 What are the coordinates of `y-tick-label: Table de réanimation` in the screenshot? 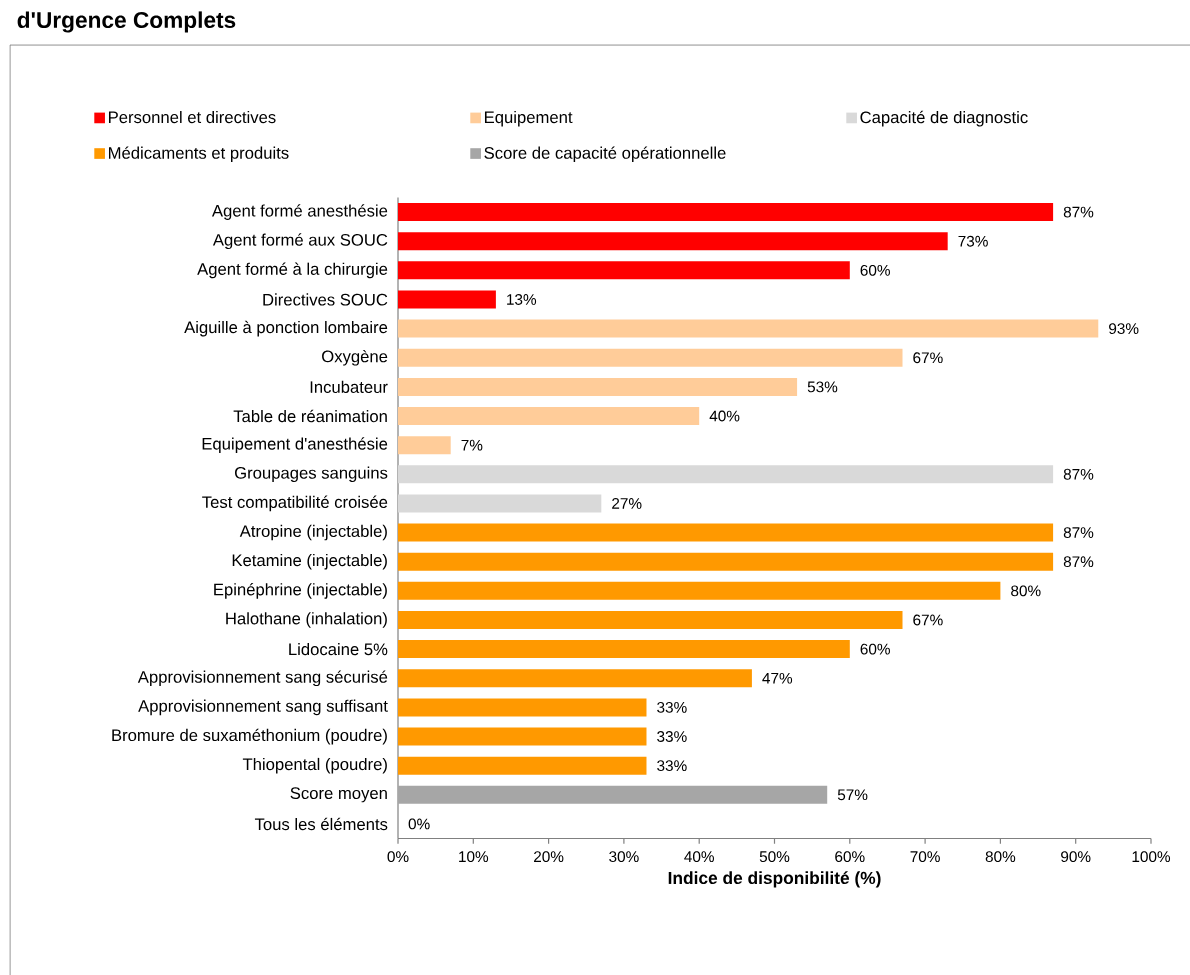 It's located at (310, 416).